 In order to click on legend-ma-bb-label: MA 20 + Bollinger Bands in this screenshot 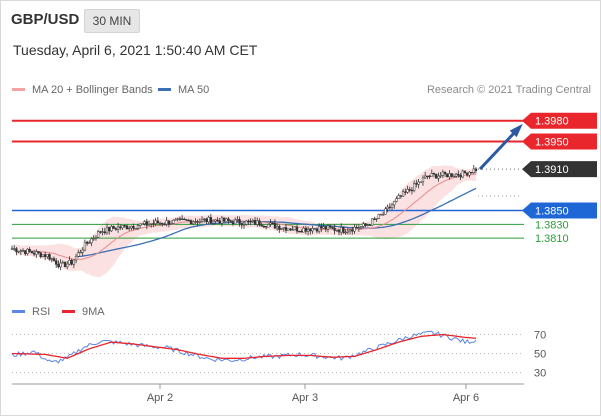, I will do `click(92, 90)`.